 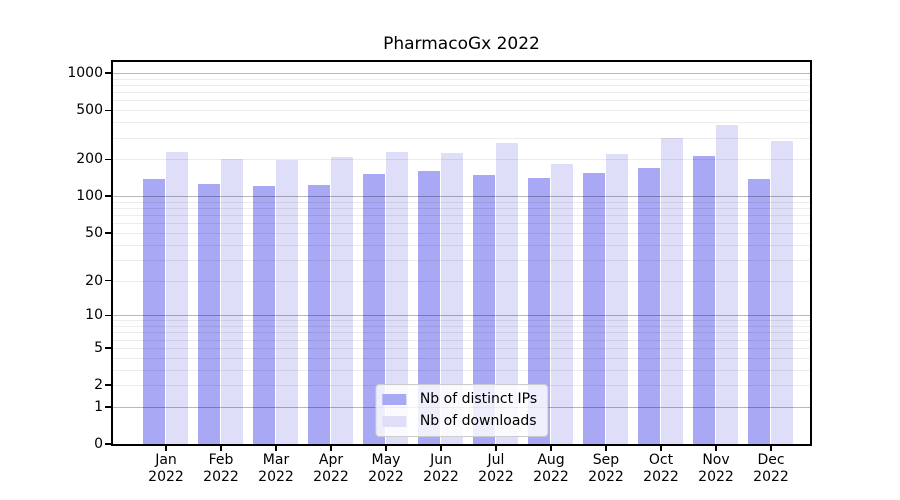 I want to click on y-tick-label: 10, so click(x=94, y=315).